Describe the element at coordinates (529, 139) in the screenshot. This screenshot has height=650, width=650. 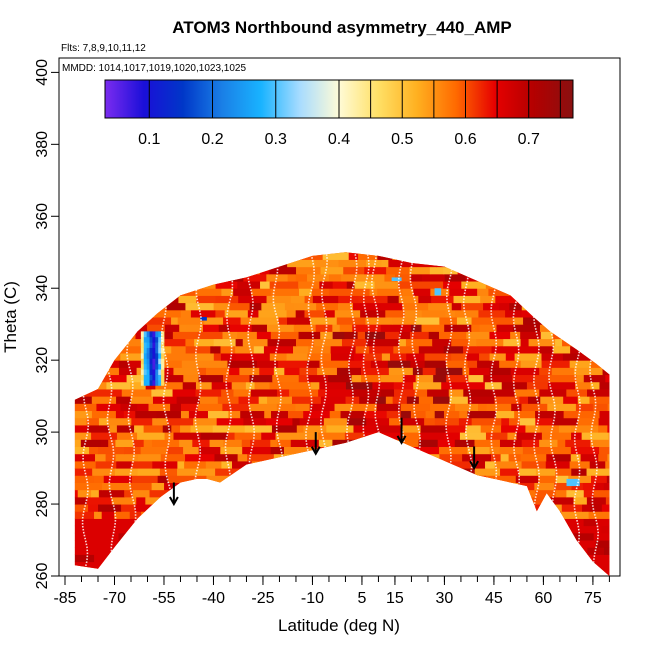
I see `colorbar-tick-label: 0.7` at that location.